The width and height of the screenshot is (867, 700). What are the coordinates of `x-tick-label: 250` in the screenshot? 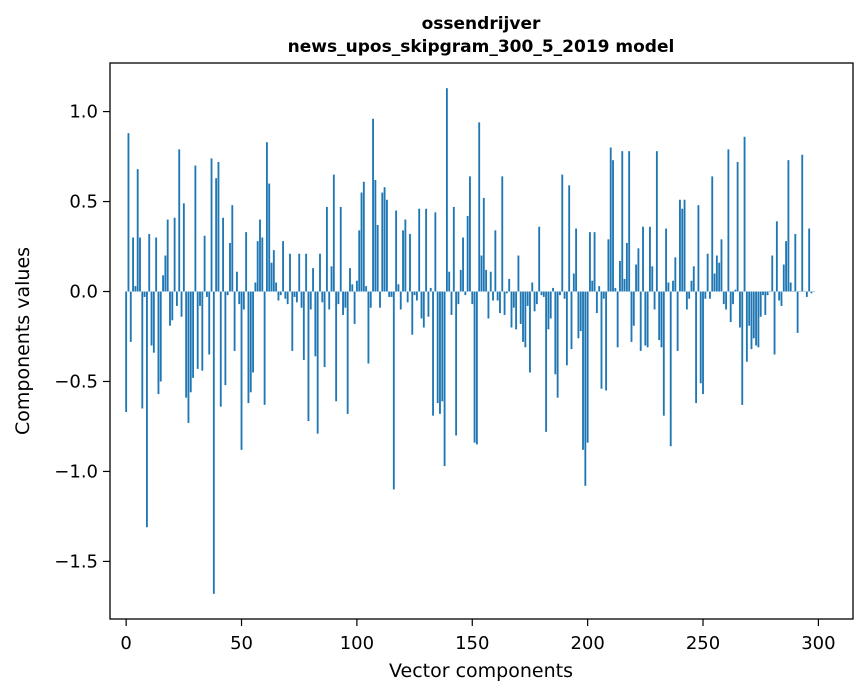 It's located at (703, 643).